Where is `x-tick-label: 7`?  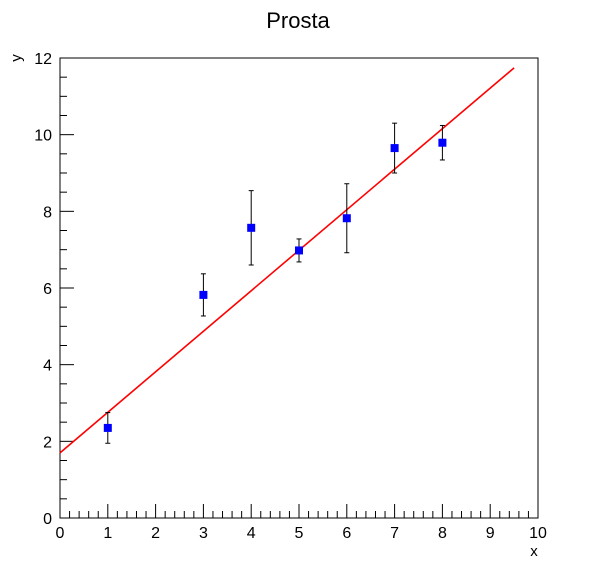 x-tick-label: 7 is located at coordinates (394, 533).